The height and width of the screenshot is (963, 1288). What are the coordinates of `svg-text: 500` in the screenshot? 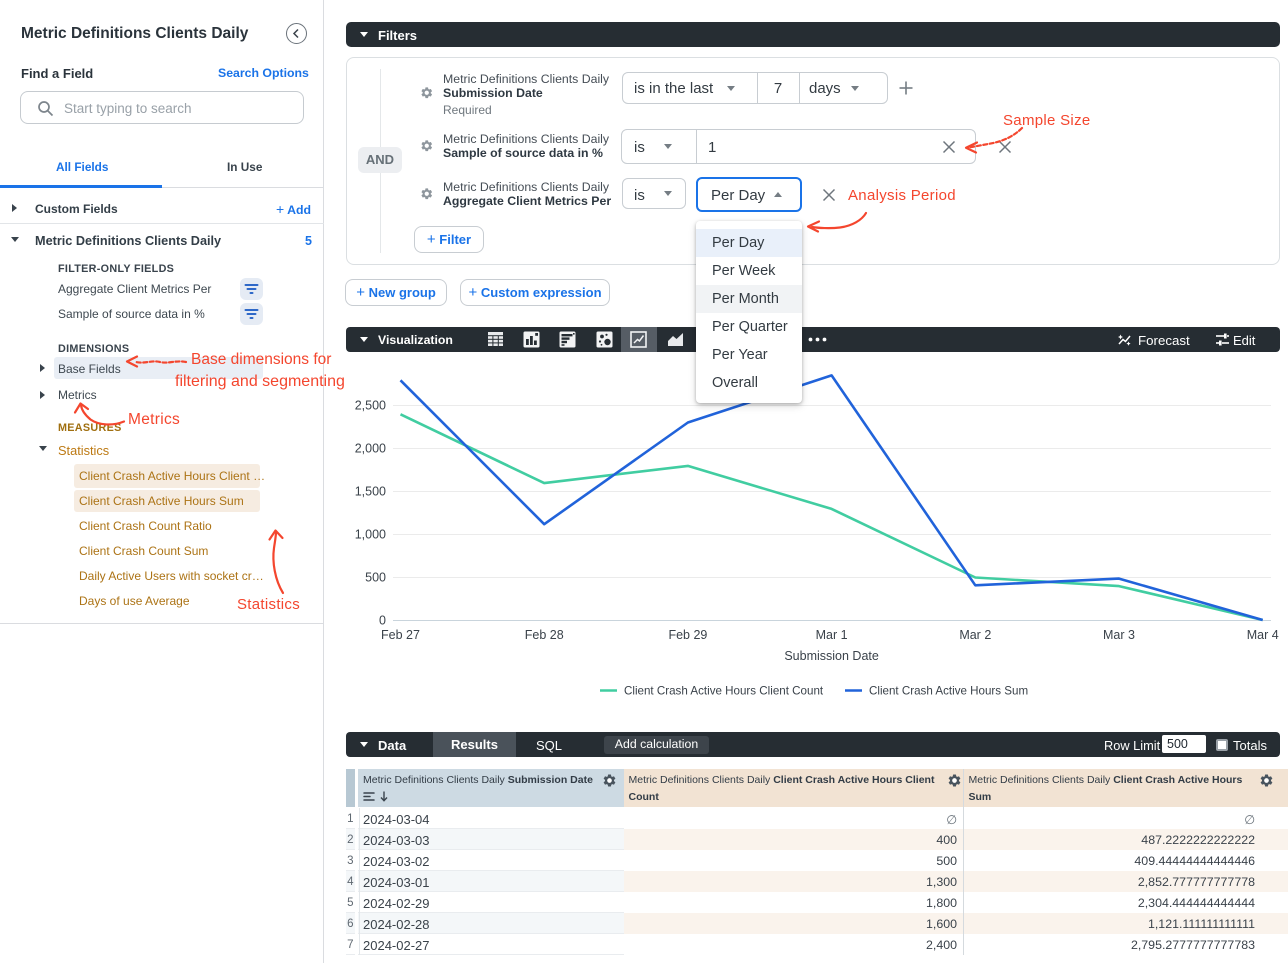 It's located at (375, 578).